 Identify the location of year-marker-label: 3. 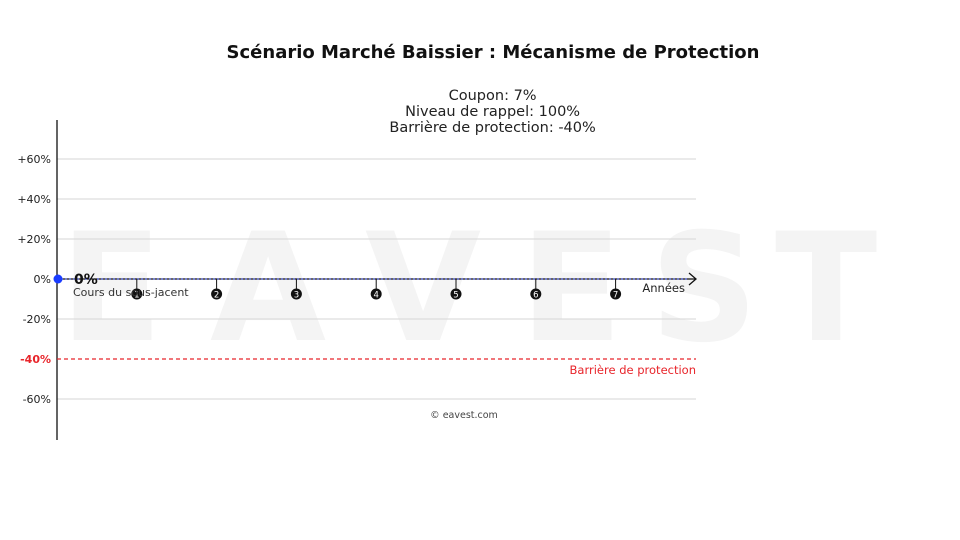
(296, 296).